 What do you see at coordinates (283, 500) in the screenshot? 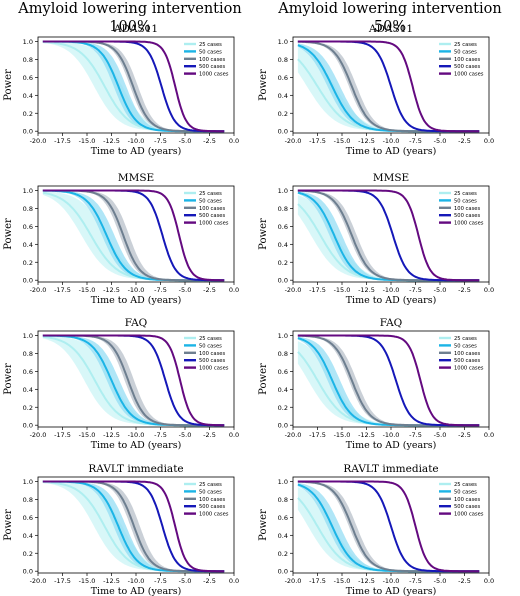
I see `y-tick-label: 0.8` at bounding box center [283, 500].